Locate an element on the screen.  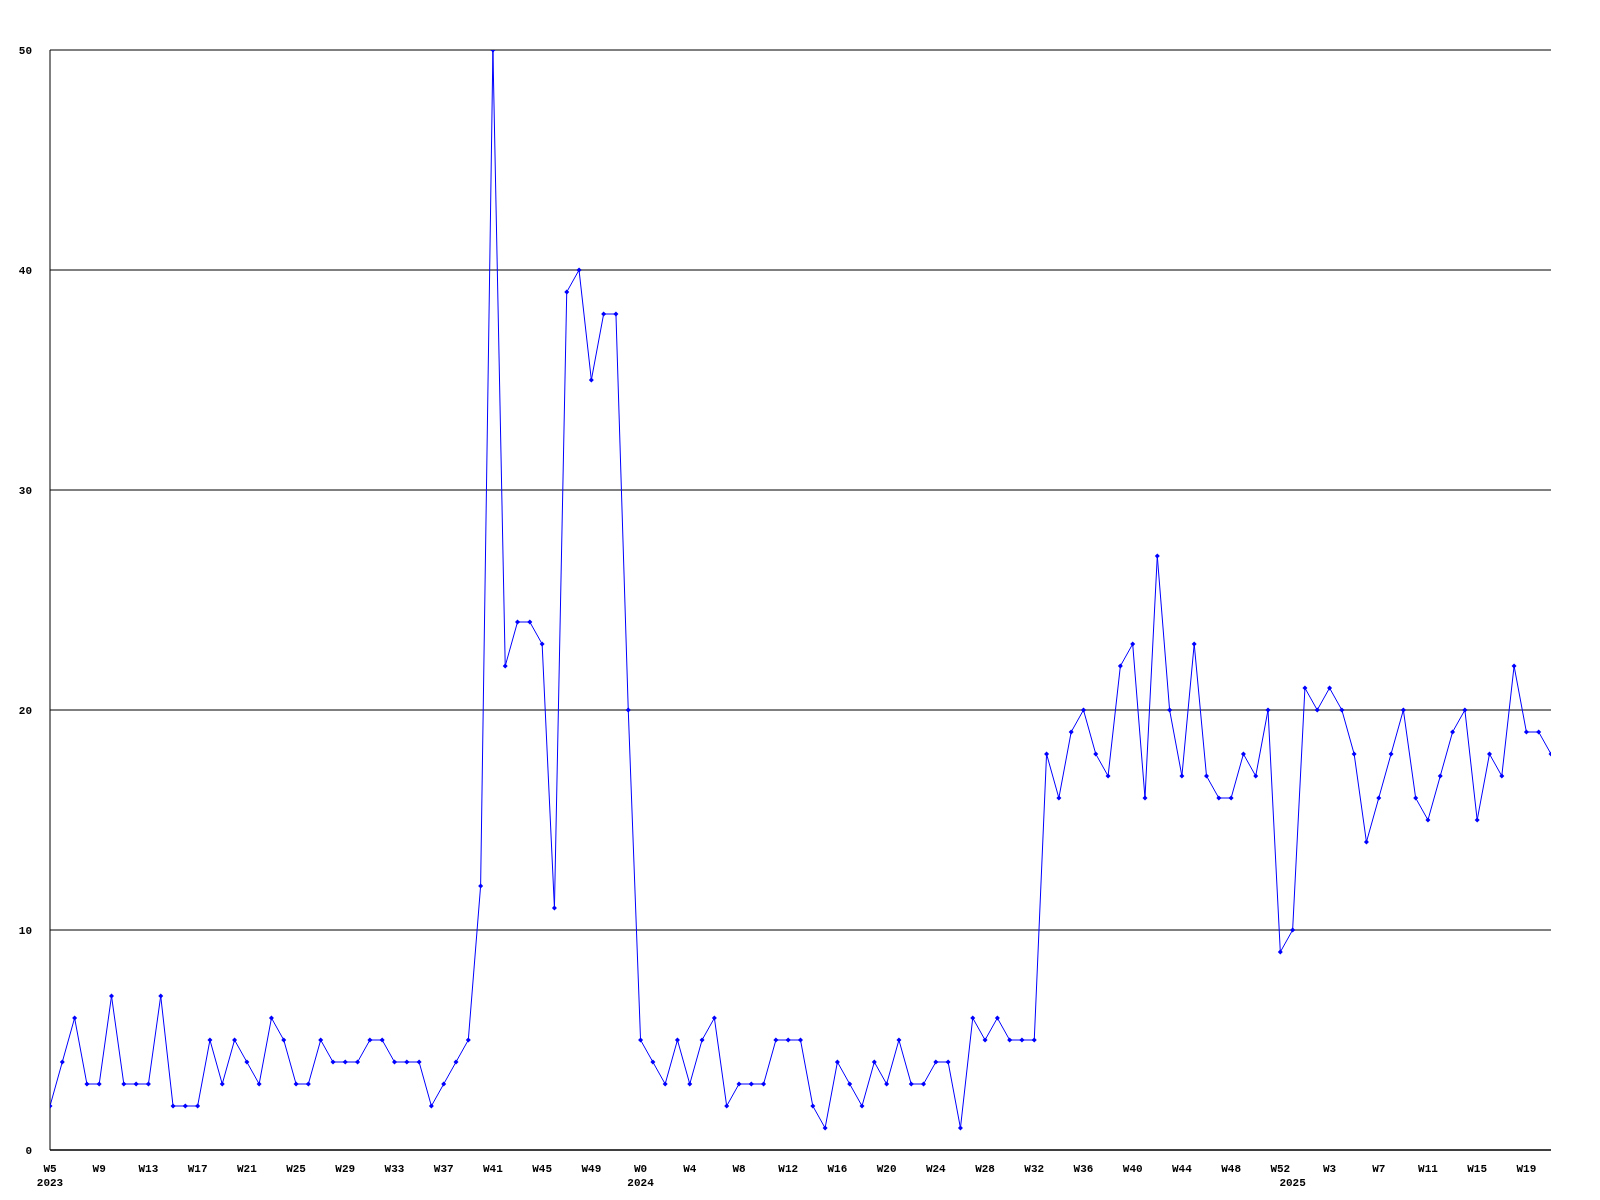
x-tick-label: W17 is located at coordinates (197, 1169).